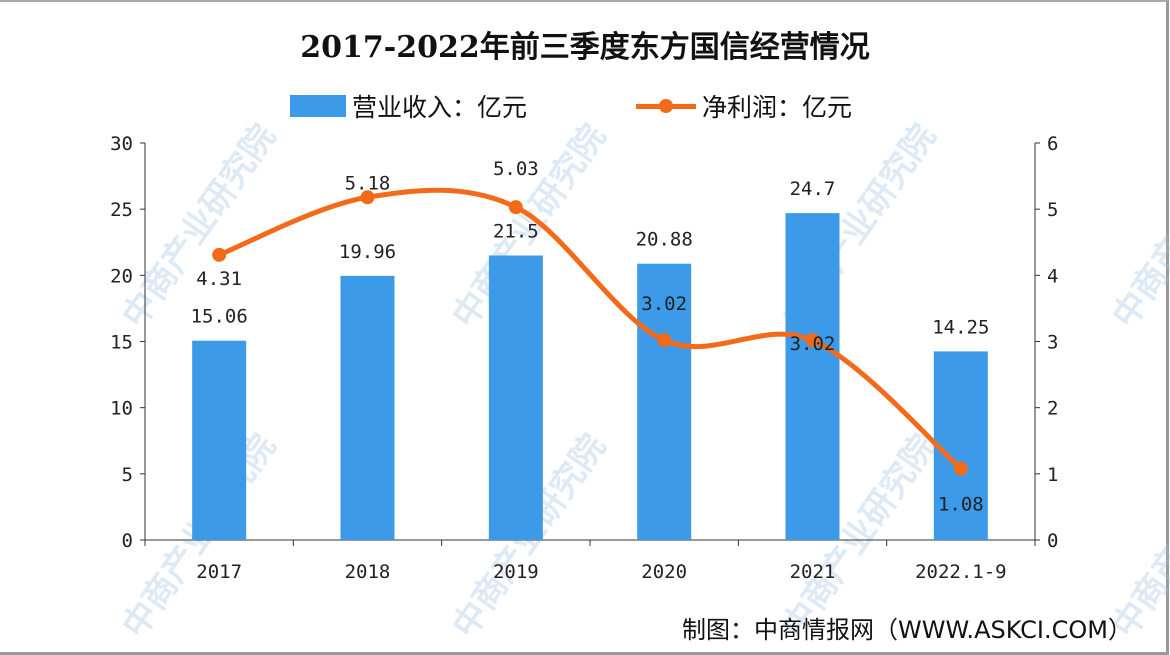 This screenshot has height=655, width=1170. Describe the element at coordinates (516, 169) in the screenshot. I see `line-label: 5.03` at that location.